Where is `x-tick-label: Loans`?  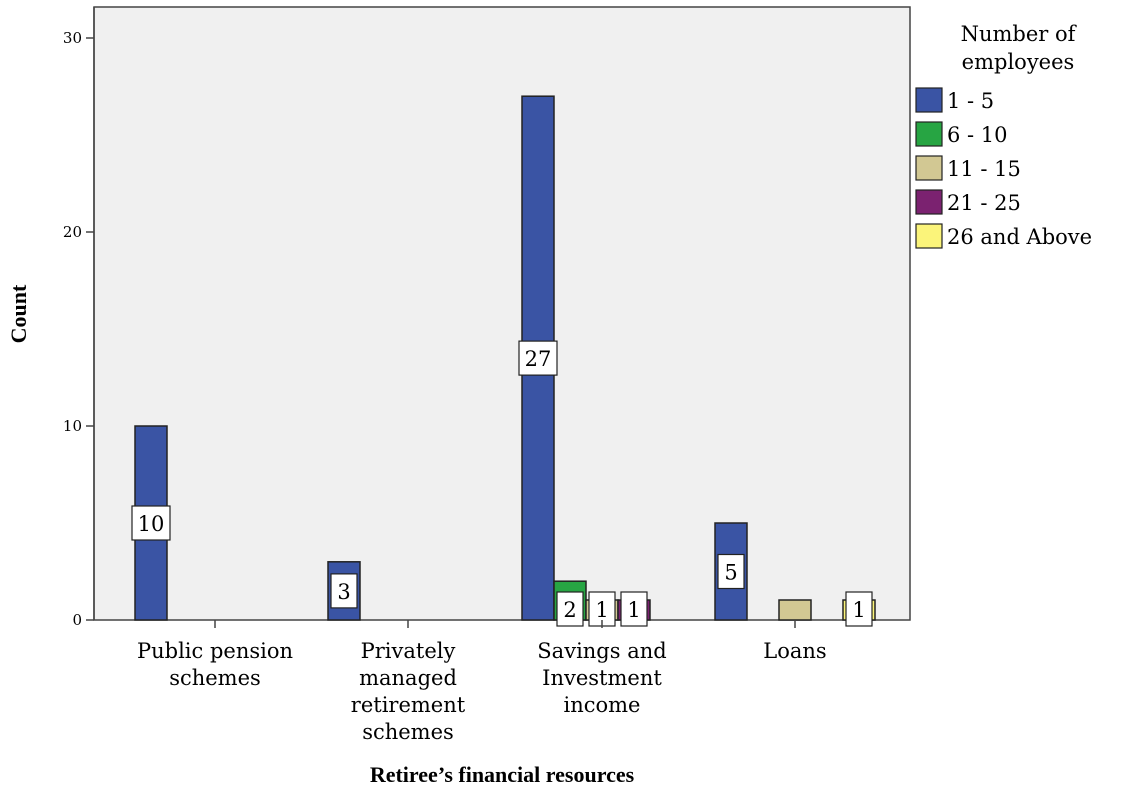
x-tick-label: Loans is located at coordinates (794, 651).